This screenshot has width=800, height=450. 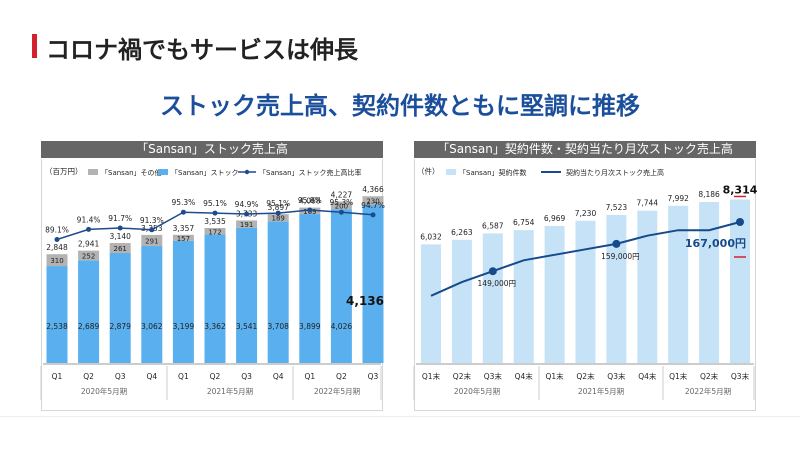 I want to click on ratio-value-label: 95.1%, so click(x=215, y=203).